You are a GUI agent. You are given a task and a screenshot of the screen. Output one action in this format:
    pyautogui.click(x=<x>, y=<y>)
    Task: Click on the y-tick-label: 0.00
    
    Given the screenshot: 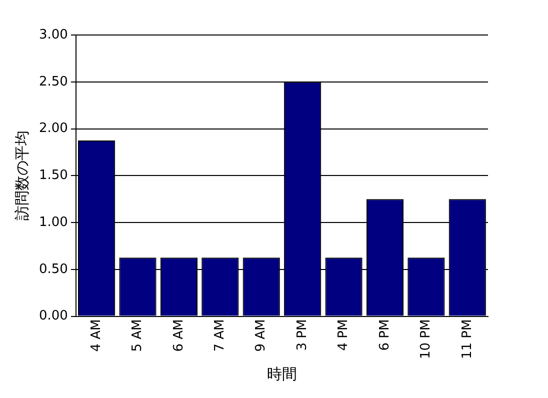 What is the action you would take?
    pyautogui.click(x=53, y=316)
    